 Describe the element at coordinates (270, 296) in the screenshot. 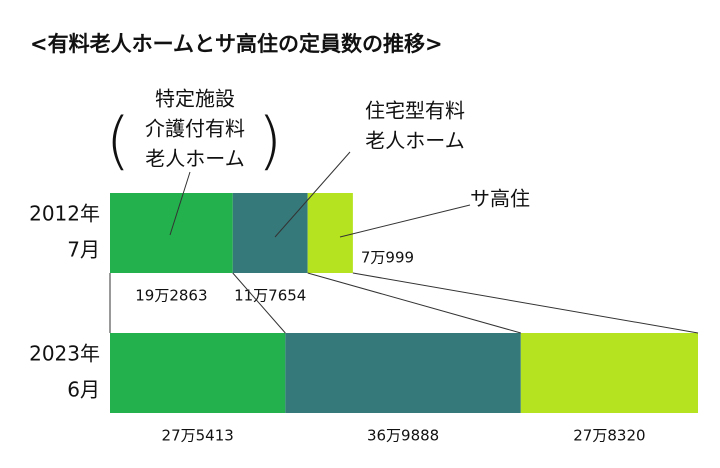

I see `value-label: 11万7654` at that location.